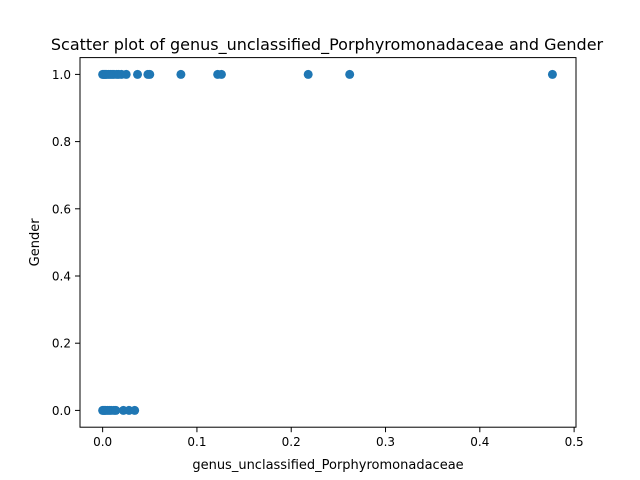 This screenshot has width=640, height=480. What do you see at coordinates (338, 438) in the screenshot?
I see `x-axis-ticks: 0.0 0.1 0.2 0.3 0.4 0.5` at bounding box center [338, 438].